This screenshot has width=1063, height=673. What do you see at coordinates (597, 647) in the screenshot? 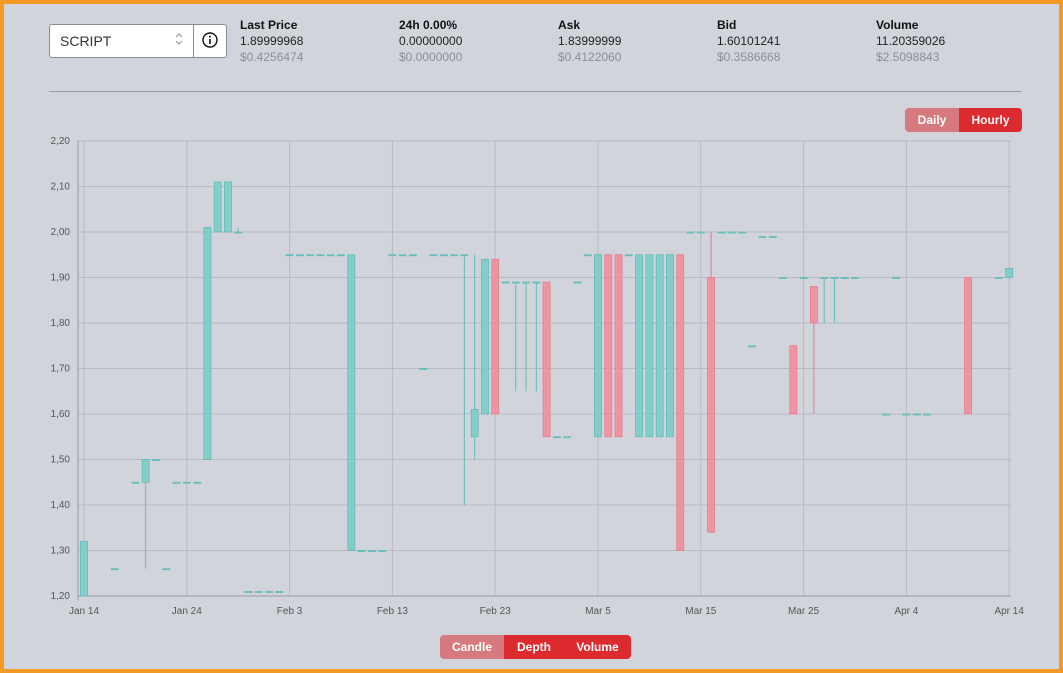
I see `volume-button: Volume` at bounding box center [597, 647].